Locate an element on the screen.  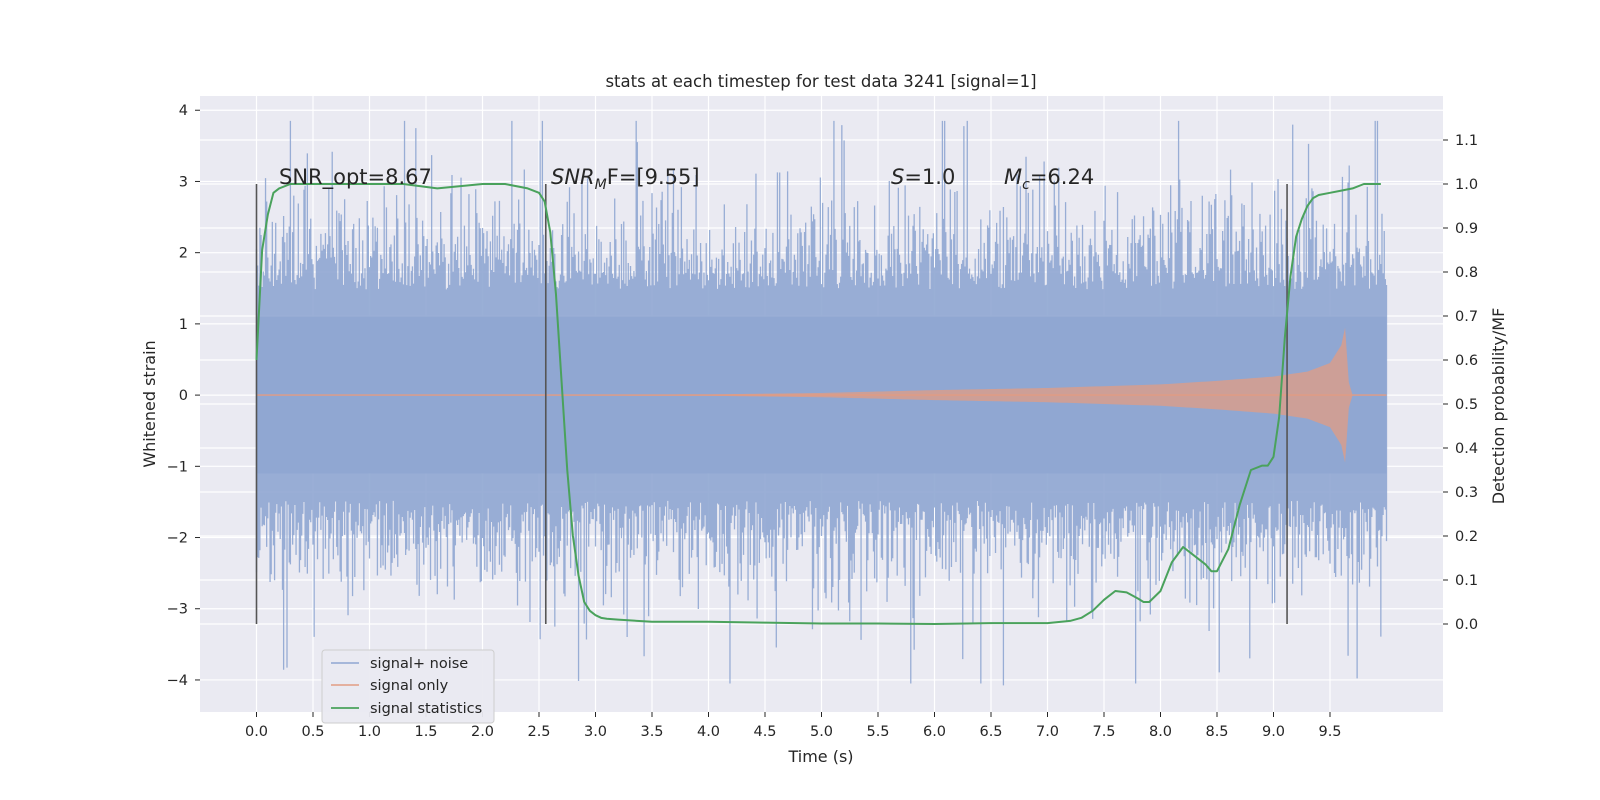
y-tick-label: 1 is located at coordinates (183, 325).